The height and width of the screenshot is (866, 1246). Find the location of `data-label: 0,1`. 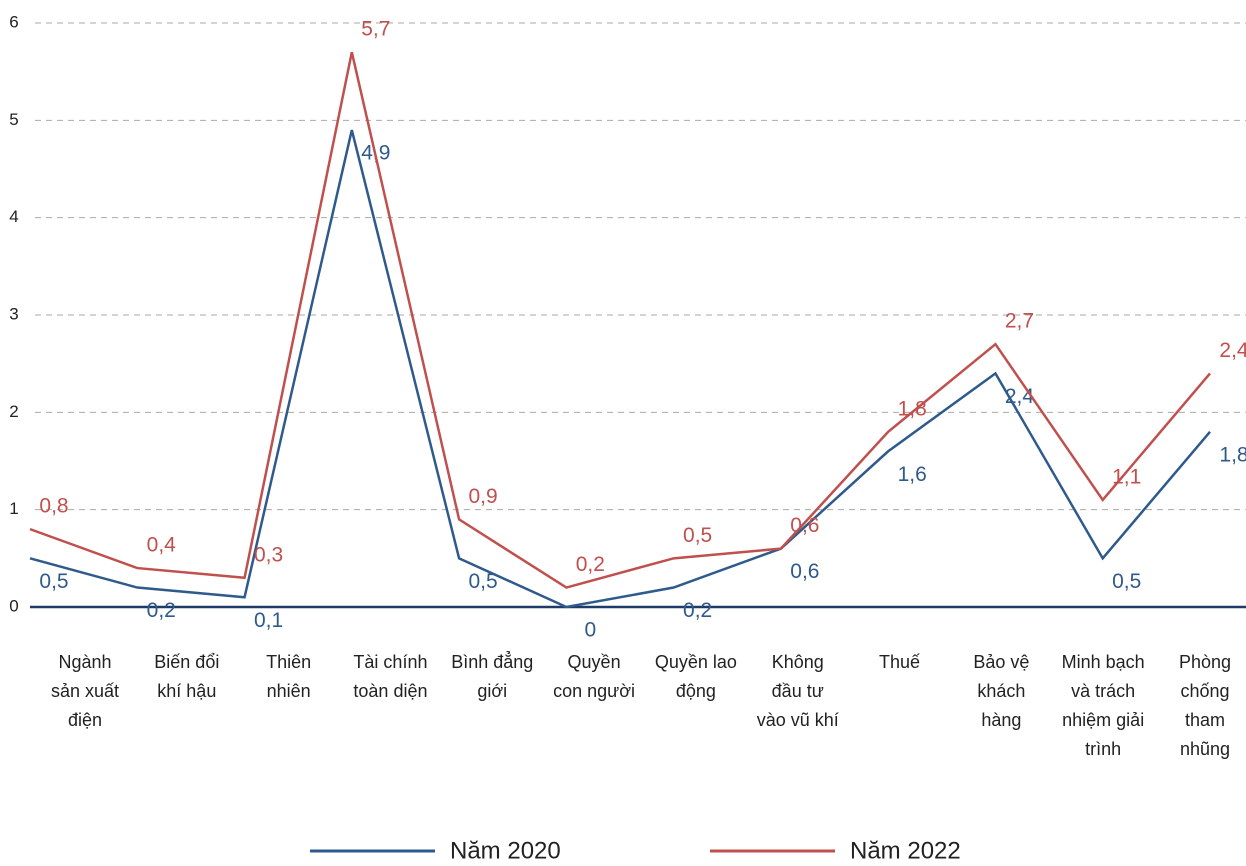

data-label: 0,1 is located at coordinates (268, 620).